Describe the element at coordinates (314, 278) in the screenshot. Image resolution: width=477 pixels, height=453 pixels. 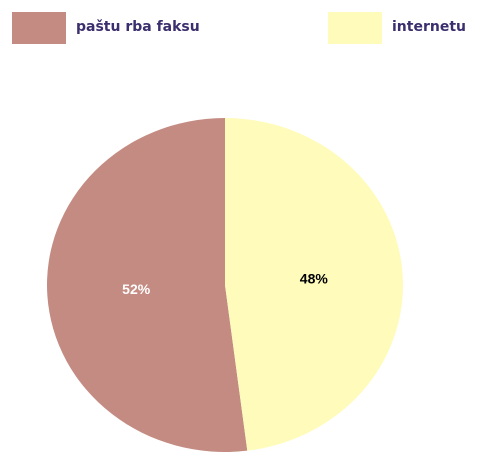
I see `slice-label: 48%` at that location.